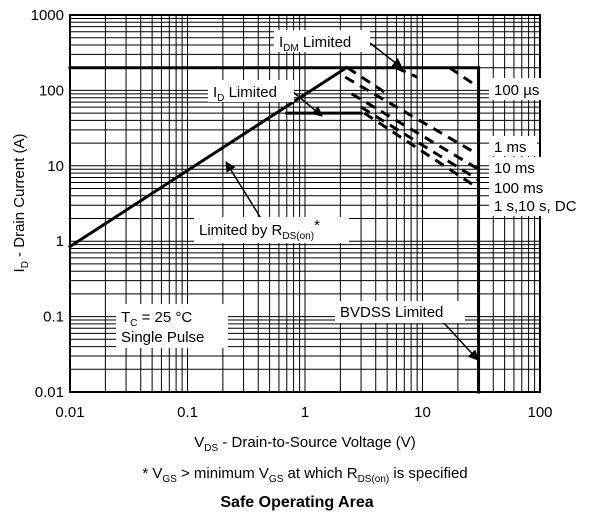  I want to click on annotation-bvdss-limited: BVDSS Limited, so click(400, 312).